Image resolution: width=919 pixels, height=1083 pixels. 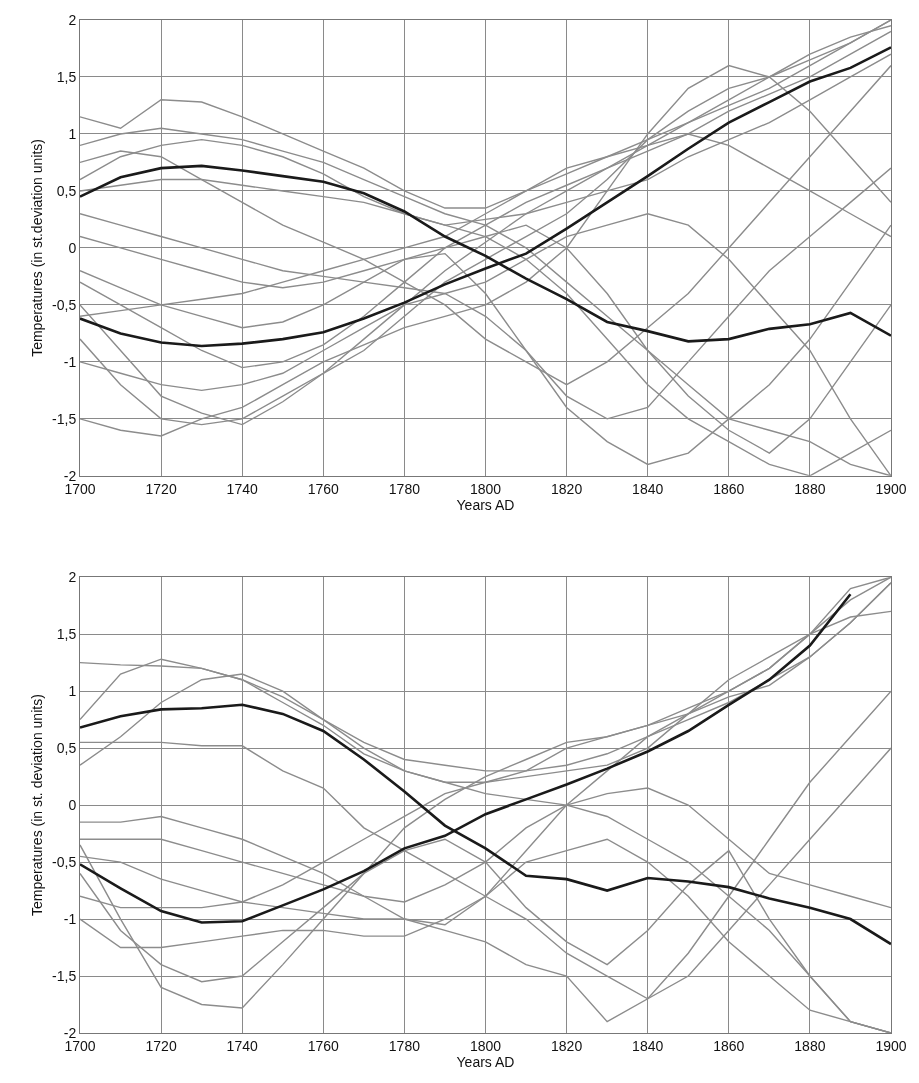 I want to click on y-axis-title: Temperatures (in st. deviation units), so click(x=36, y=805).